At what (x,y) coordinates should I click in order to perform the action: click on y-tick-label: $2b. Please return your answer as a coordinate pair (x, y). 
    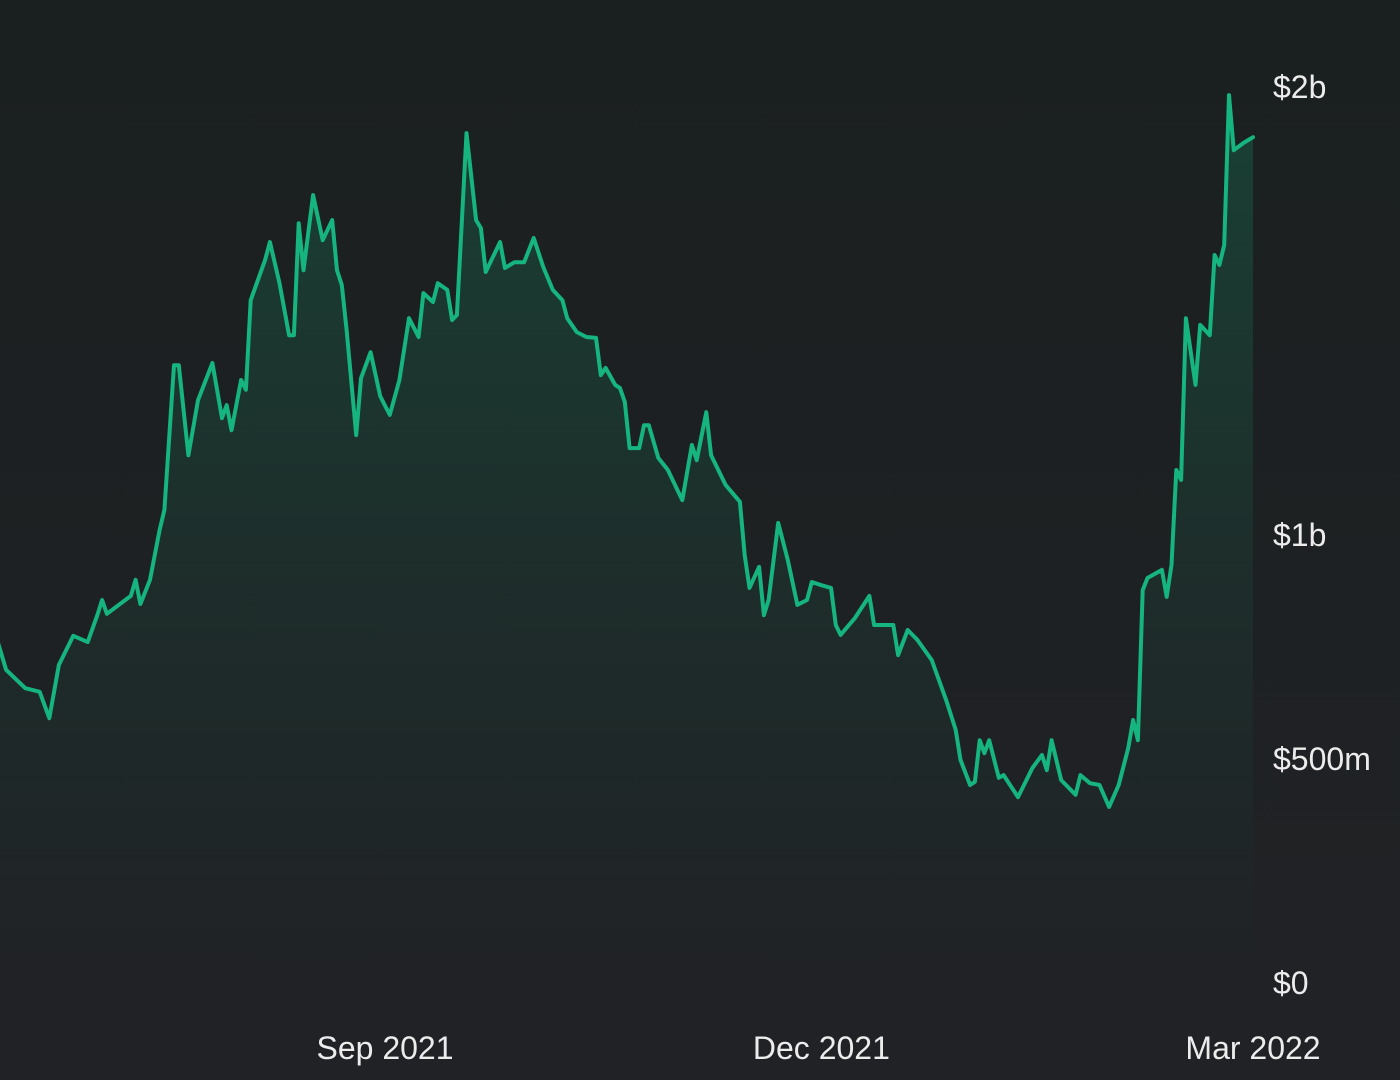
    Looking at the image, I should click on (1299, 87).